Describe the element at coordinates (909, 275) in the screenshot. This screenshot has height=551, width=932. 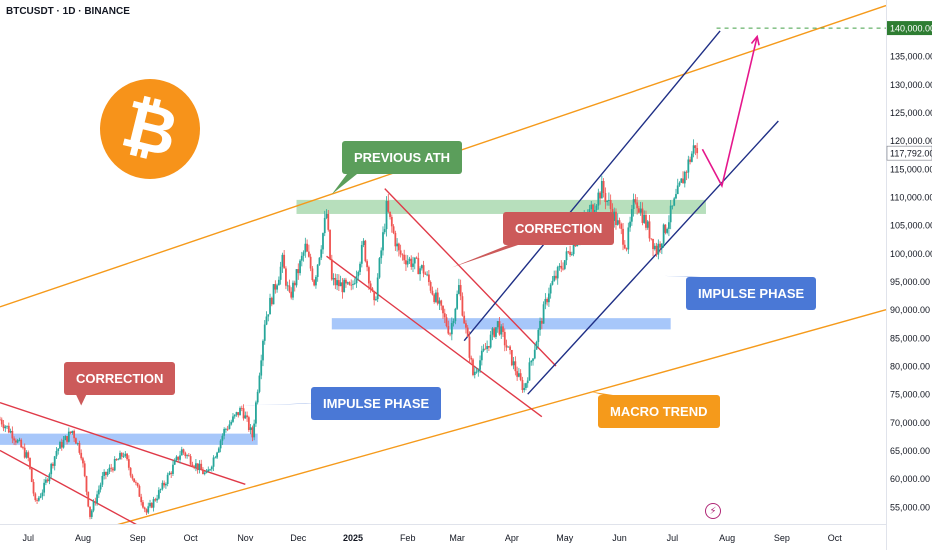
I see `price-axis` at that location.